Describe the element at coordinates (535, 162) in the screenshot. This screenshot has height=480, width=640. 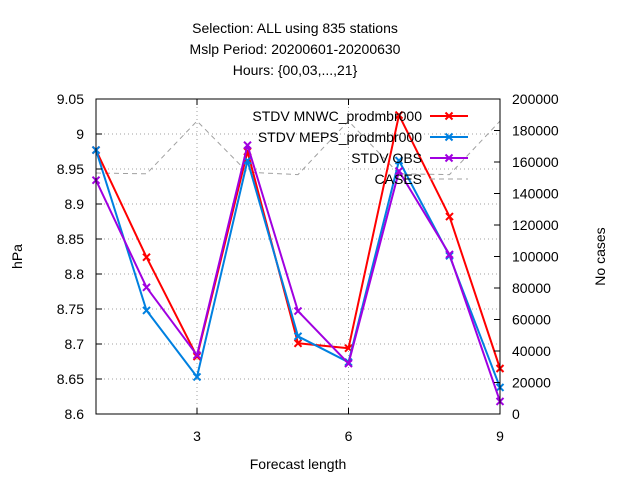
I see `y2-tick-label: 160000` at that location.